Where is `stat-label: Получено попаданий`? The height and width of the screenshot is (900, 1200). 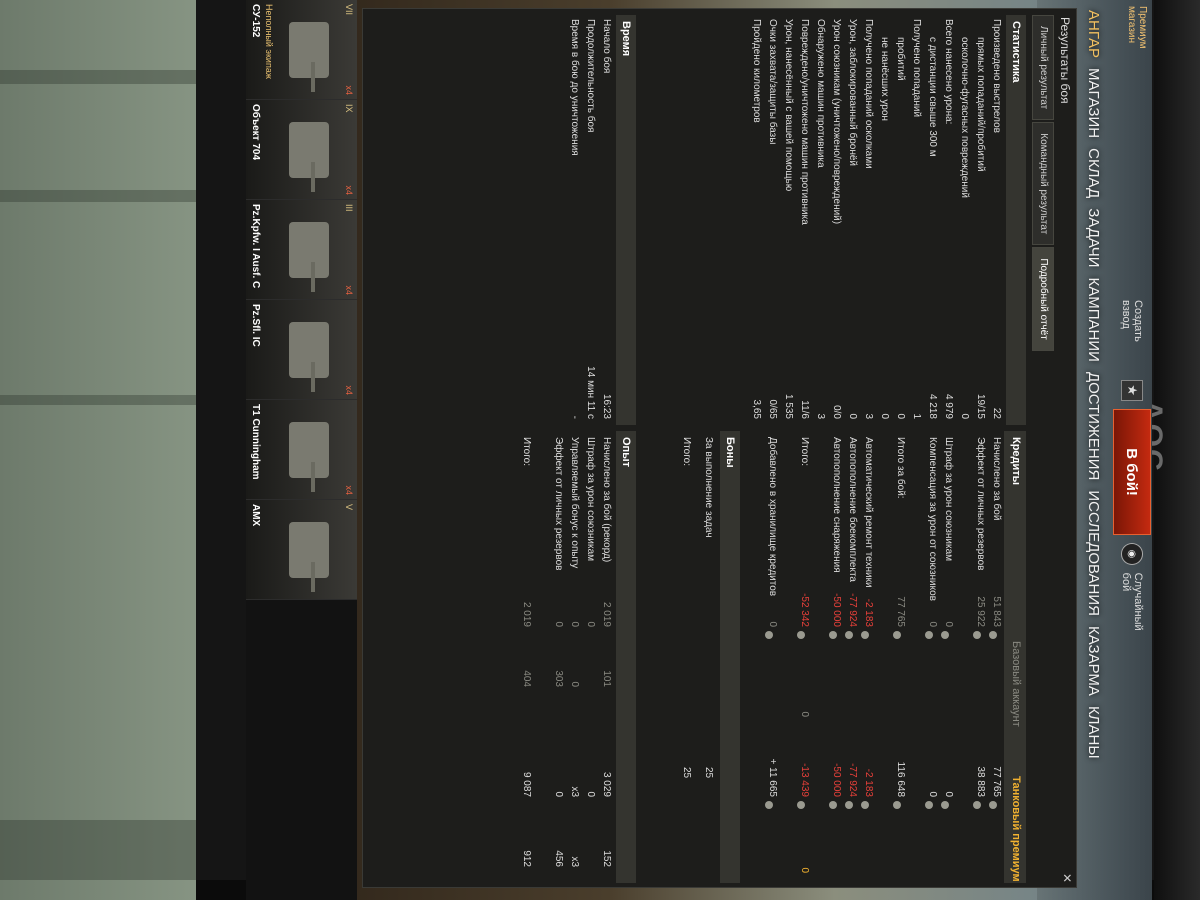
stat-label: Получено попаданий is located at coordinates (916, 68).